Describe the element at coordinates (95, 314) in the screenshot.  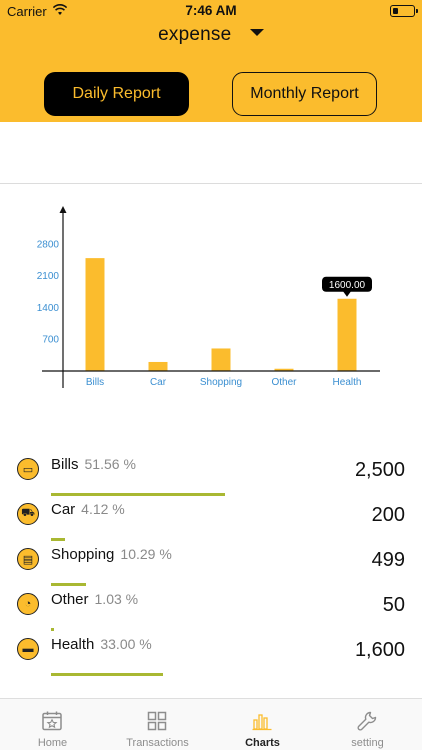
I see `bar-bills` at that location.